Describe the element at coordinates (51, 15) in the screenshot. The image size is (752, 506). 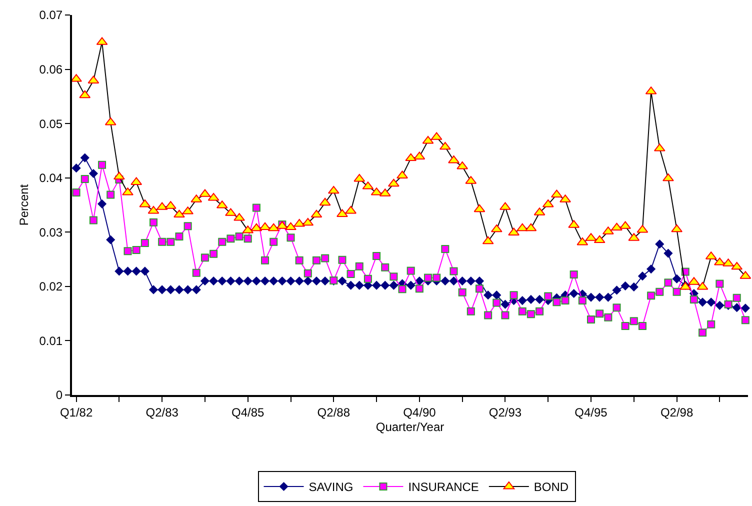
I see `y-tick-label: 0.07` at that location.